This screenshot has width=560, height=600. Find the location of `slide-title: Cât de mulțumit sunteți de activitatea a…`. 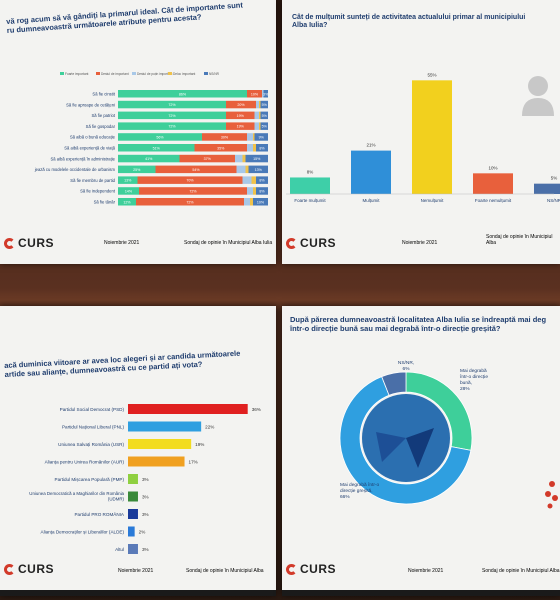

slide-title: Cât de mulțumit sunteți de activitatea a… is located at coordinates (409, 22).